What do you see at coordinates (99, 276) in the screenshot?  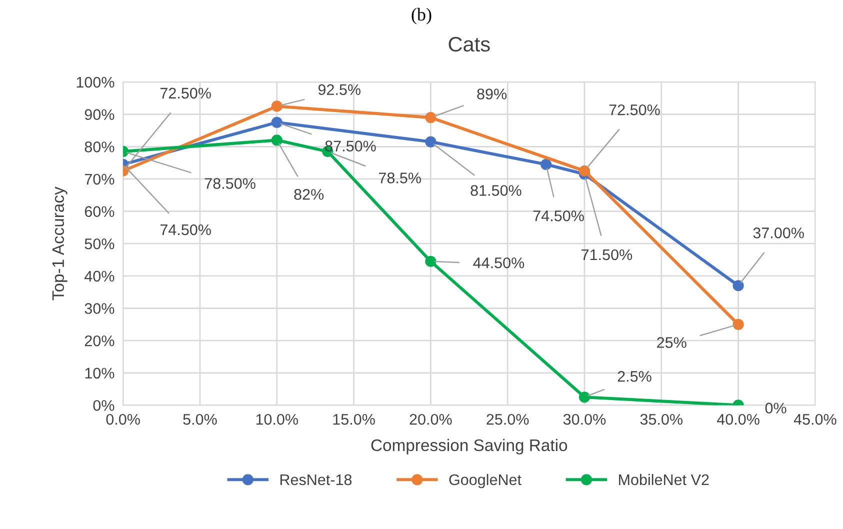 I see `y-tick-label: 40%` at bounding box center [99, 276].